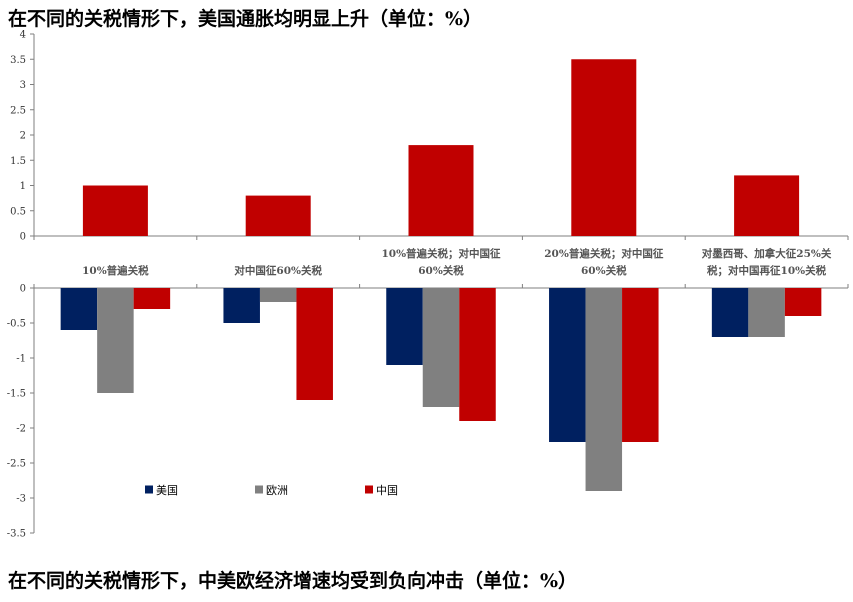  I want to click on category-label: 10%普遍关税, so click(115, 270).